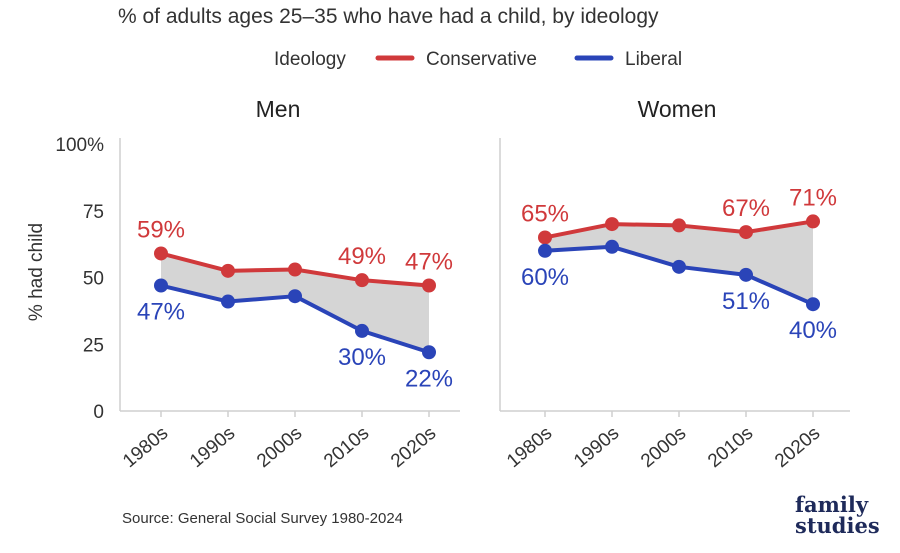  What do you see at coordinates (677, 109) in the screenshot?
I see `facet-title: Women` at bounding box center [677, 109].